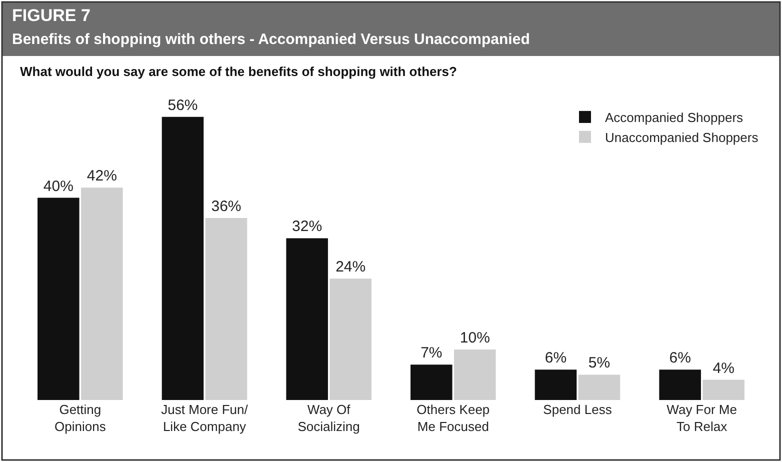 The height and width of the screenshot is (462, 782). I want to click on data-label: 24%, so click(351, 267).